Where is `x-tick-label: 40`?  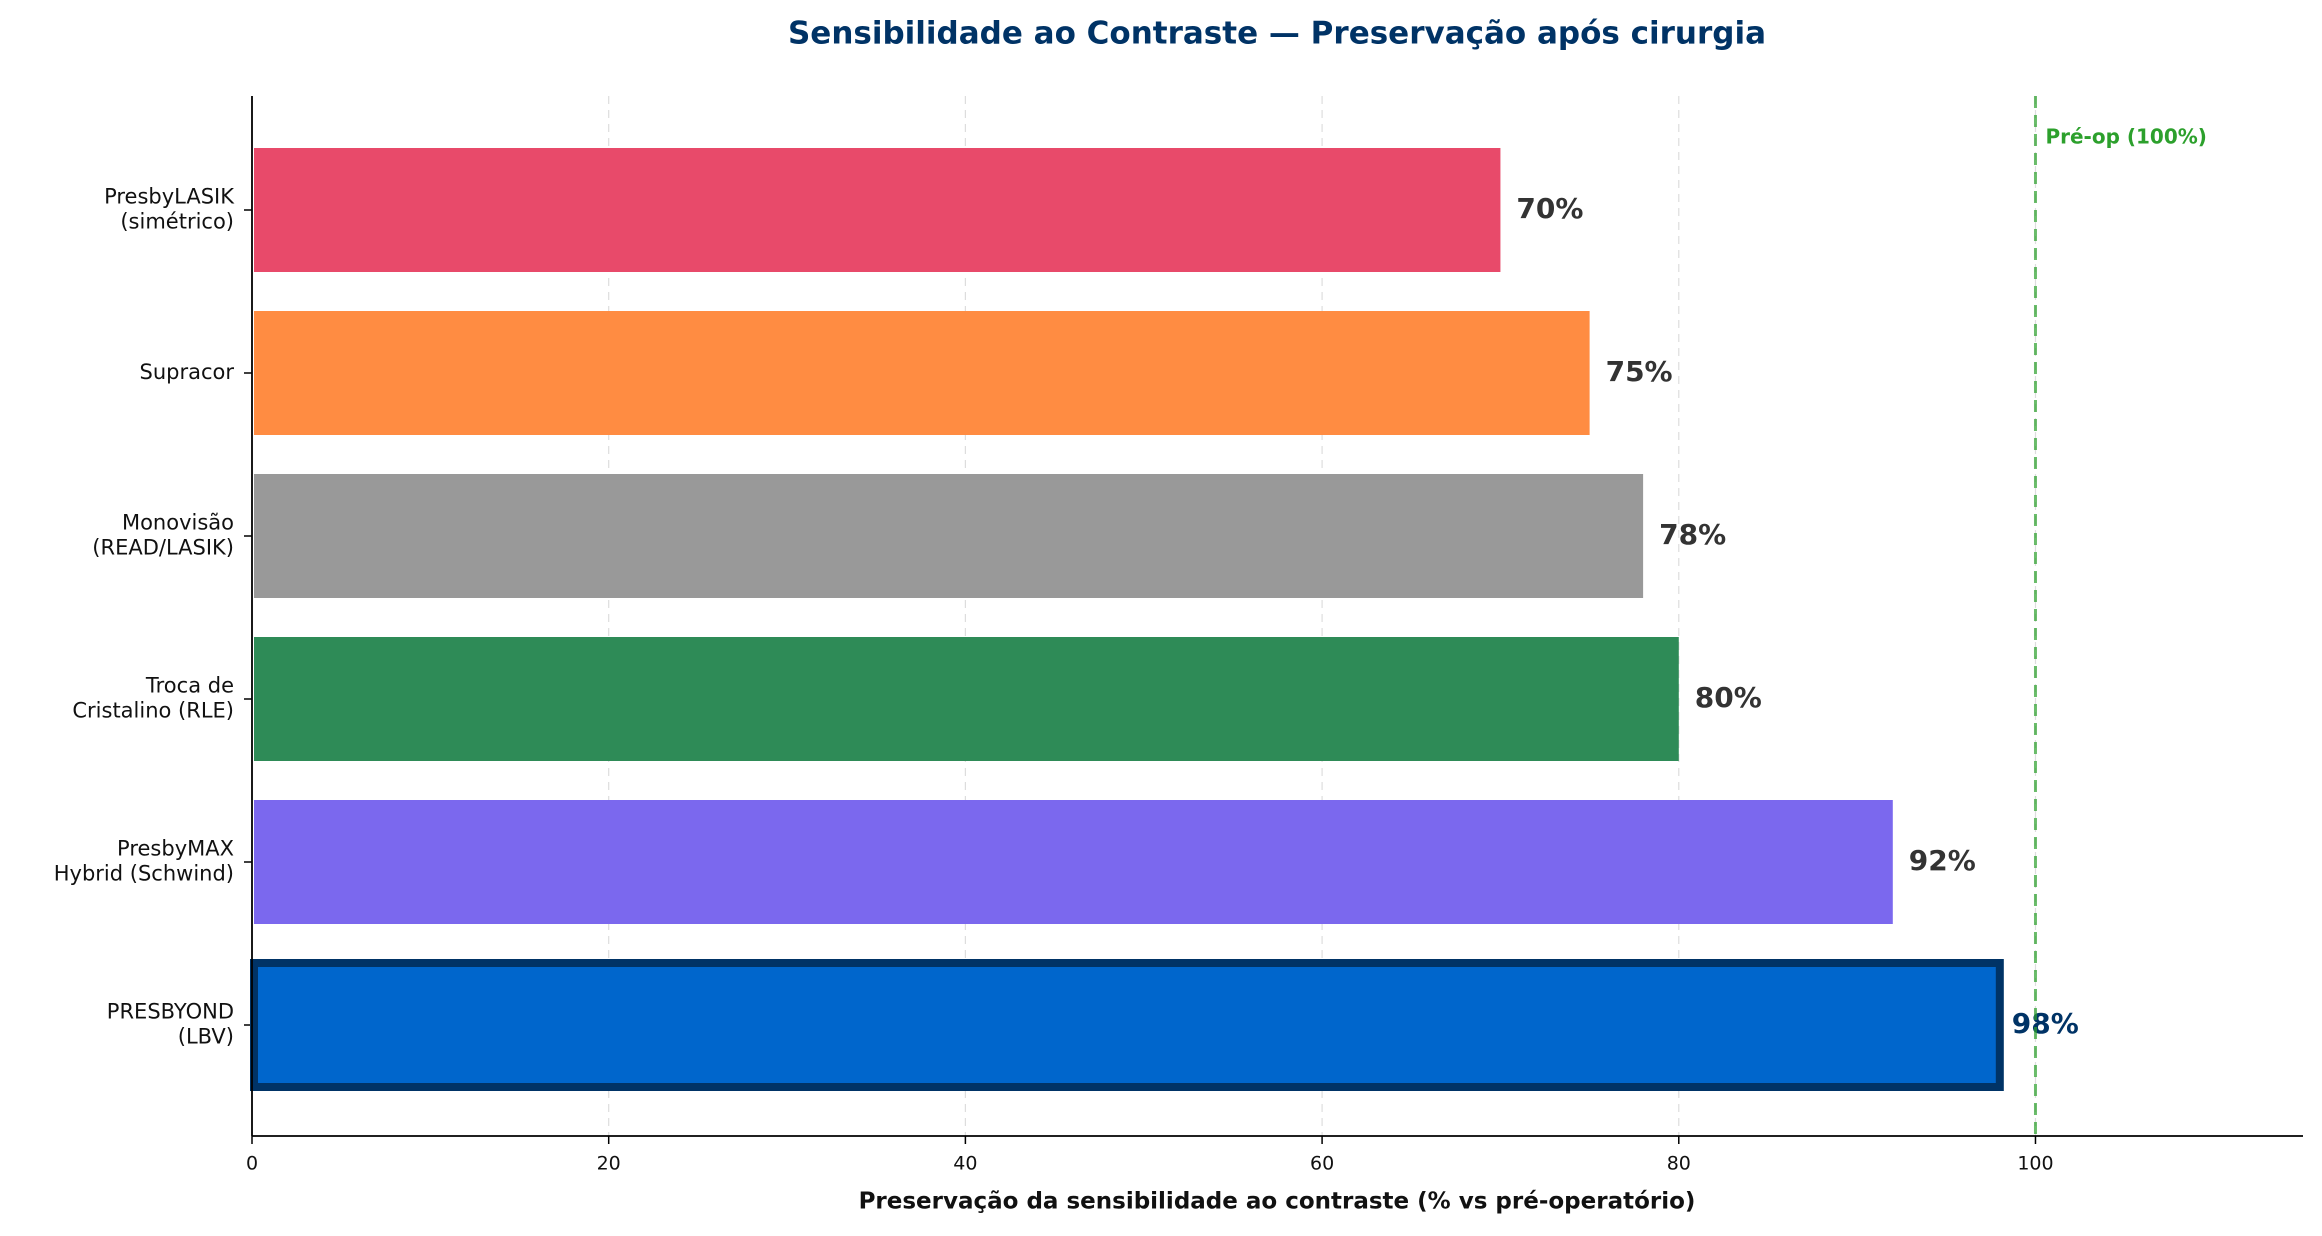
x-tick-label: 40 is located at coordinates (965, 1164).